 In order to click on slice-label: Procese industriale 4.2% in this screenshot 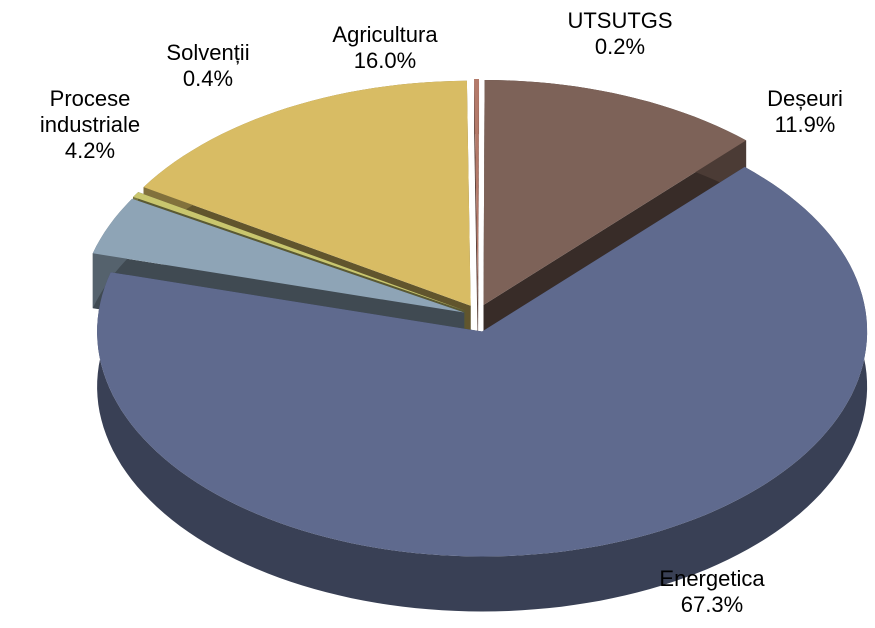, I will do `click(90, 125)`.